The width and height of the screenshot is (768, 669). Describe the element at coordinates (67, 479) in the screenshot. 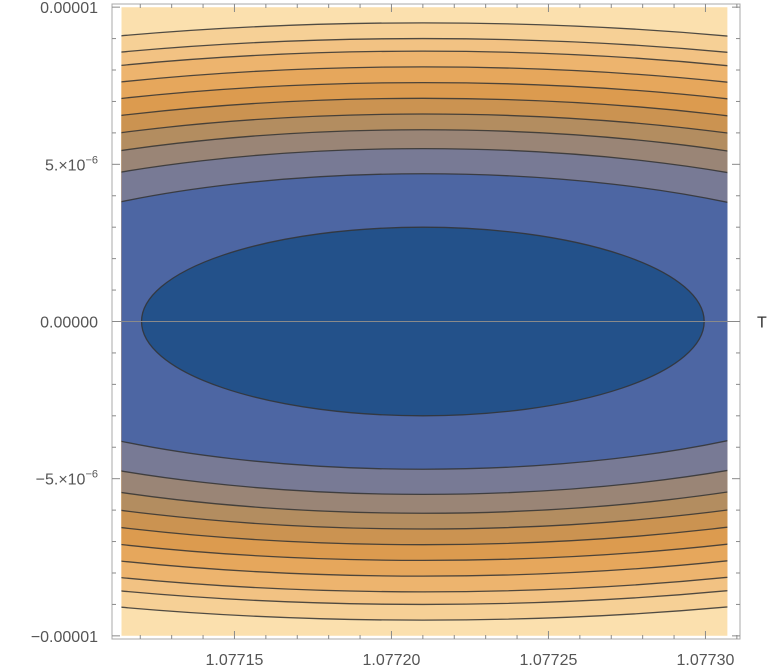

I see `y-tick-label: −5.×10−6` at that location.